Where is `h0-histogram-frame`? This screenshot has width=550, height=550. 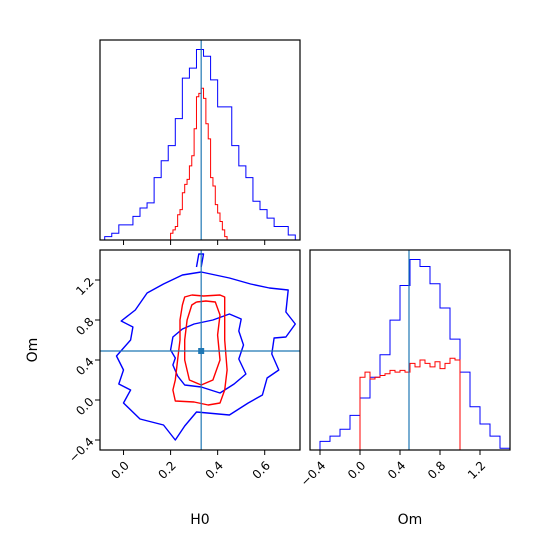 h0-histogram-frame is located at coordinates (200, 140).